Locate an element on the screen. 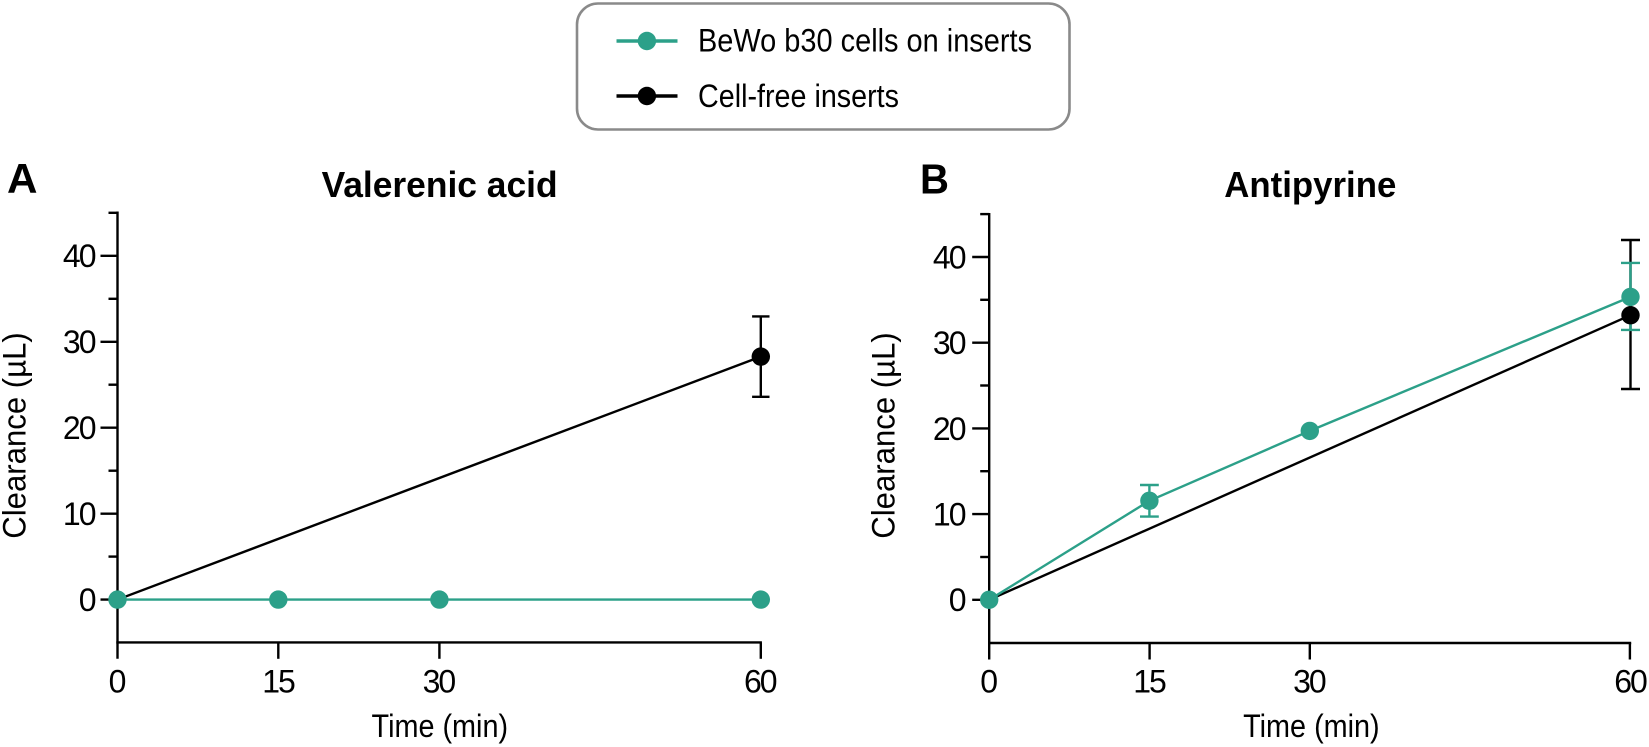  svg-text: Antipyrine is located at coordinates (1310, 184).